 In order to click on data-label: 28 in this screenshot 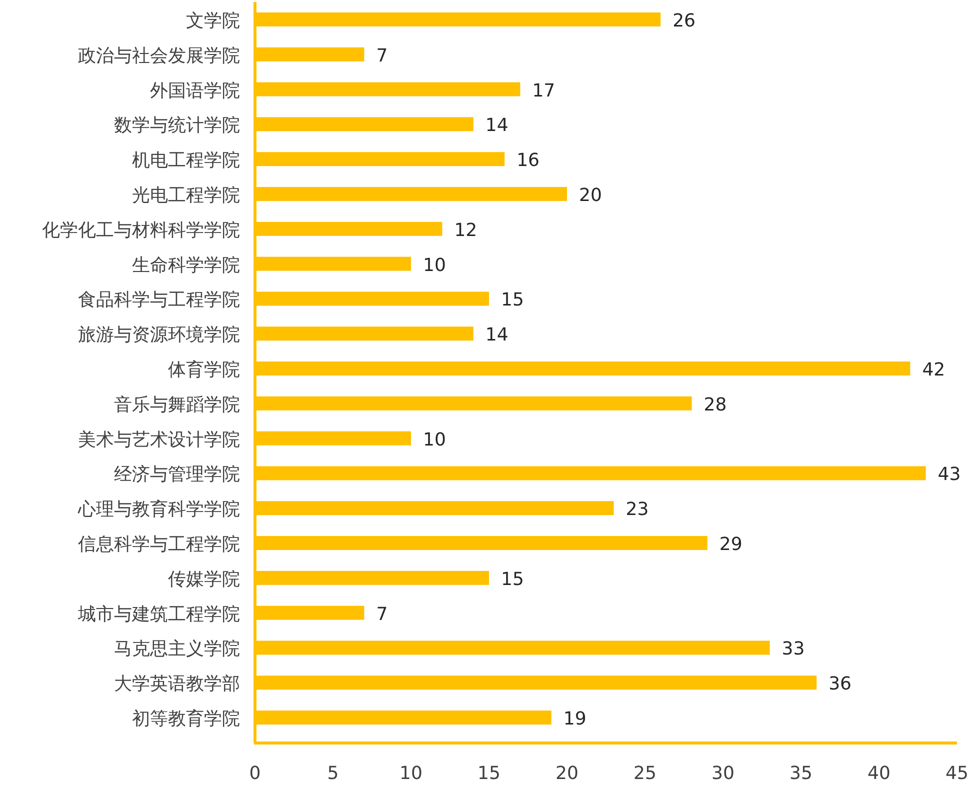, I will do `click(715, 405)`.